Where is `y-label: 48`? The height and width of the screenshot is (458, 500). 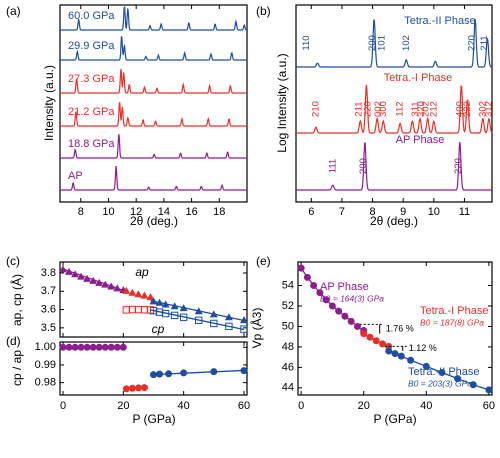
y-label: 48 is located at coordinates (288, 347).